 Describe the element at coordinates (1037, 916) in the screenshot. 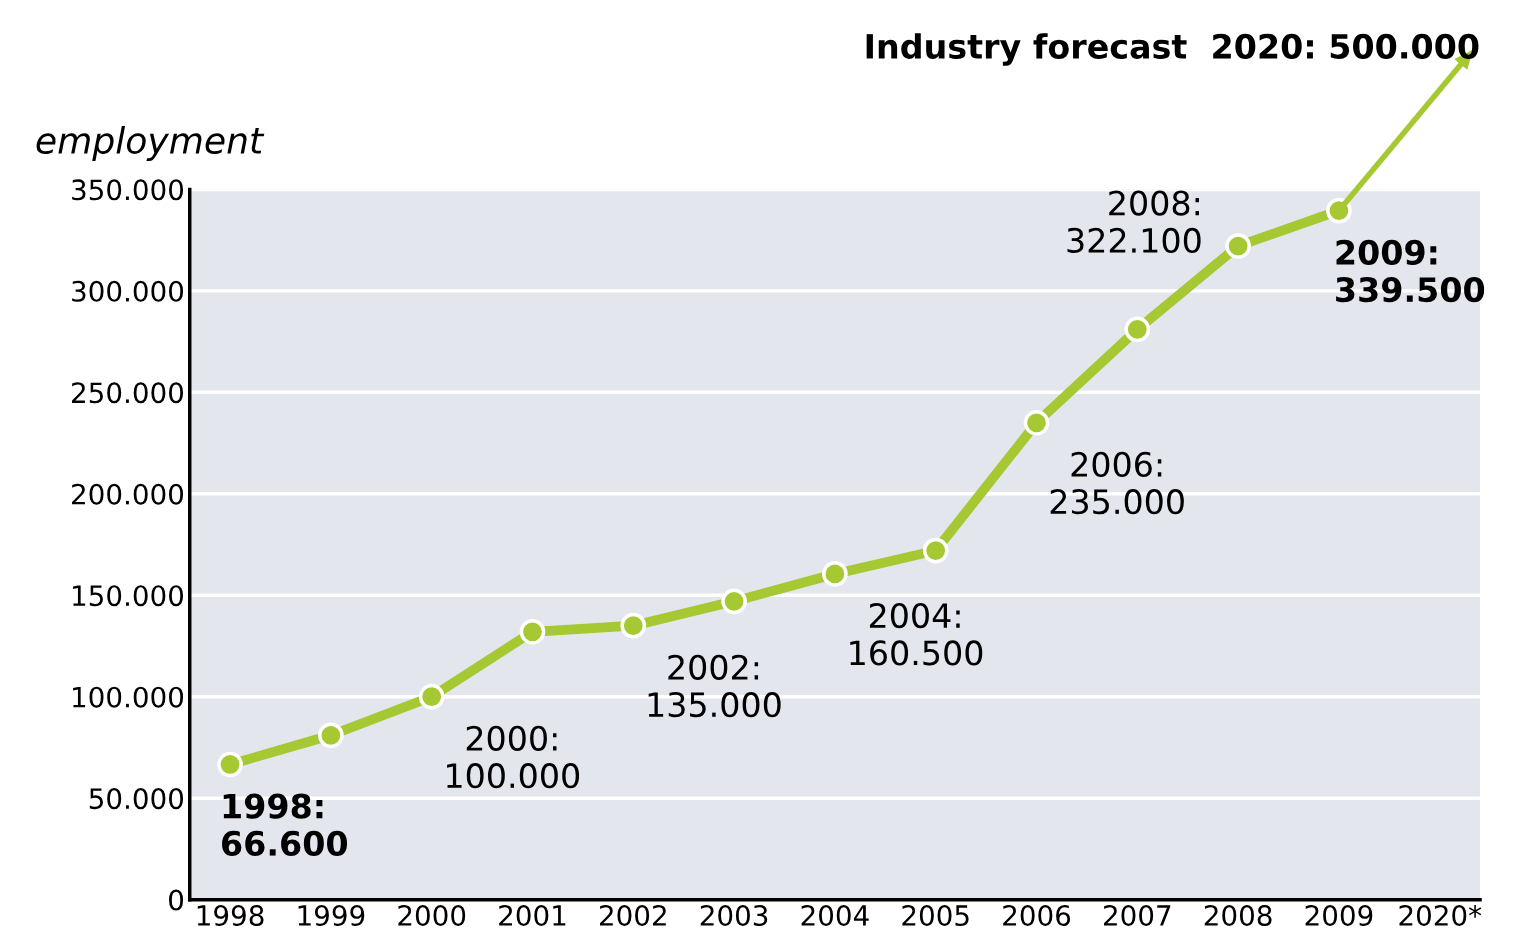

I see `x-tick-label: 2006` at that location.